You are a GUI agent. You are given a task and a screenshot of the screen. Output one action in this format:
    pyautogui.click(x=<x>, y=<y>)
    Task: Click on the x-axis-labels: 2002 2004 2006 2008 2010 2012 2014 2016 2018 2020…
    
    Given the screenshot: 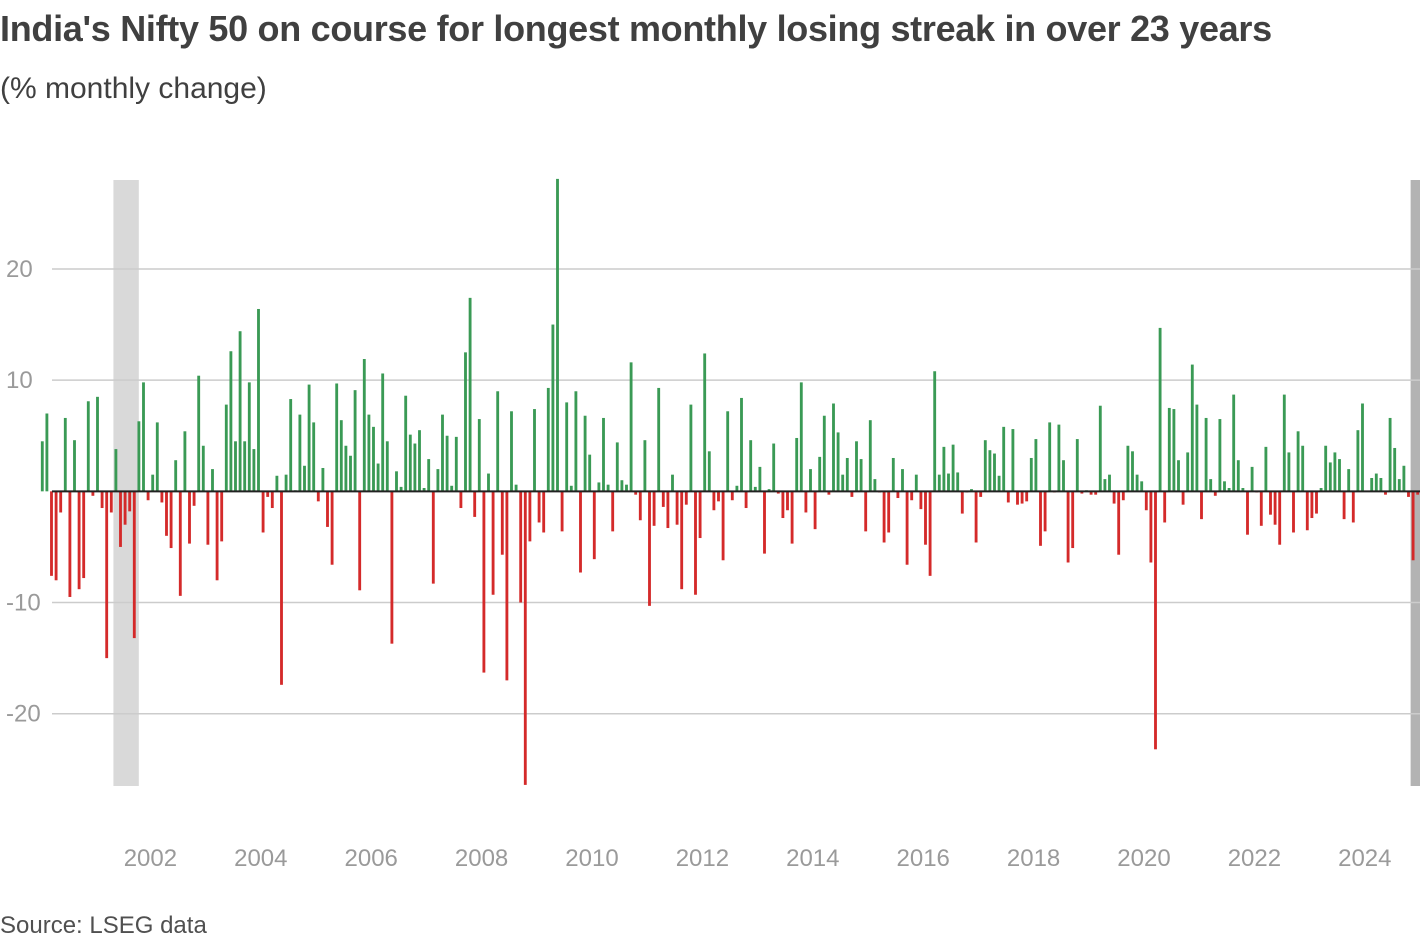 What is the action you would take?
    pyautogui.click(x=758, y=858)
    